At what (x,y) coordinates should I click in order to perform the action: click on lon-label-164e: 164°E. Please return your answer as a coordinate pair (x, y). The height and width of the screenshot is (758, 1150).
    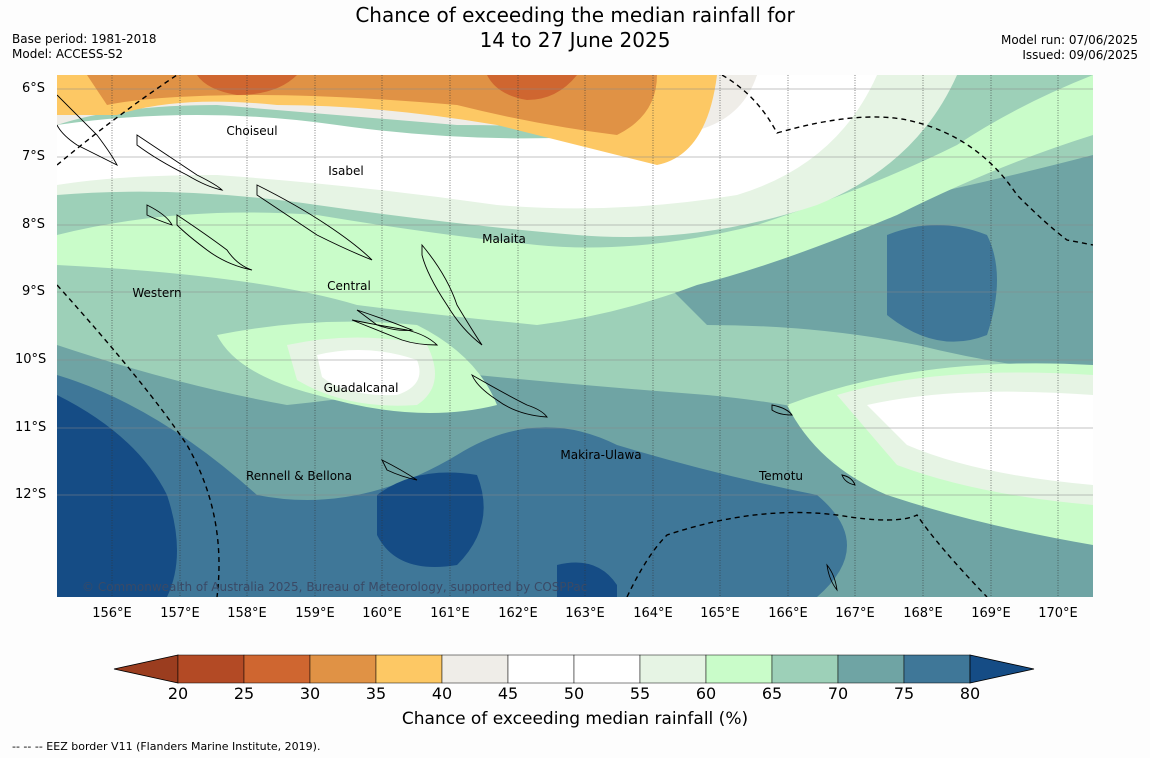
    Looking at the image, I should click on (653, 613).